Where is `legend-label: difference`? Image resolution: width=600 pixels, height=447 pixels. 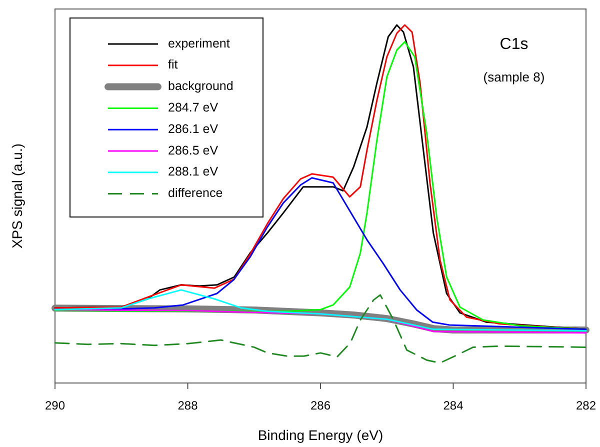 legend-label: difference is located at coordinates (195, 193).